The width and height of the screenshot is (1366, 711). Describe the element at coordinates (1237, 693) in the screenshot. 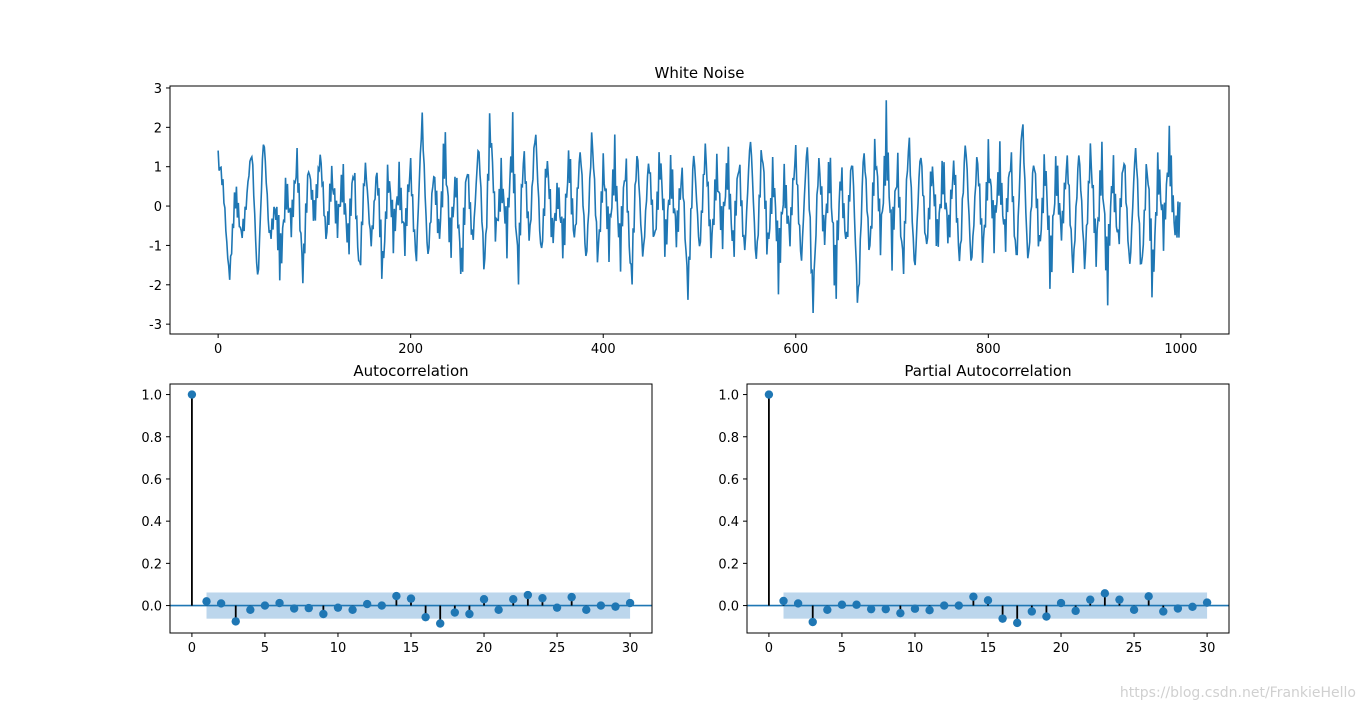

I see `watermark-text: https://blog.csdn.net/FrankieHello` at that location.